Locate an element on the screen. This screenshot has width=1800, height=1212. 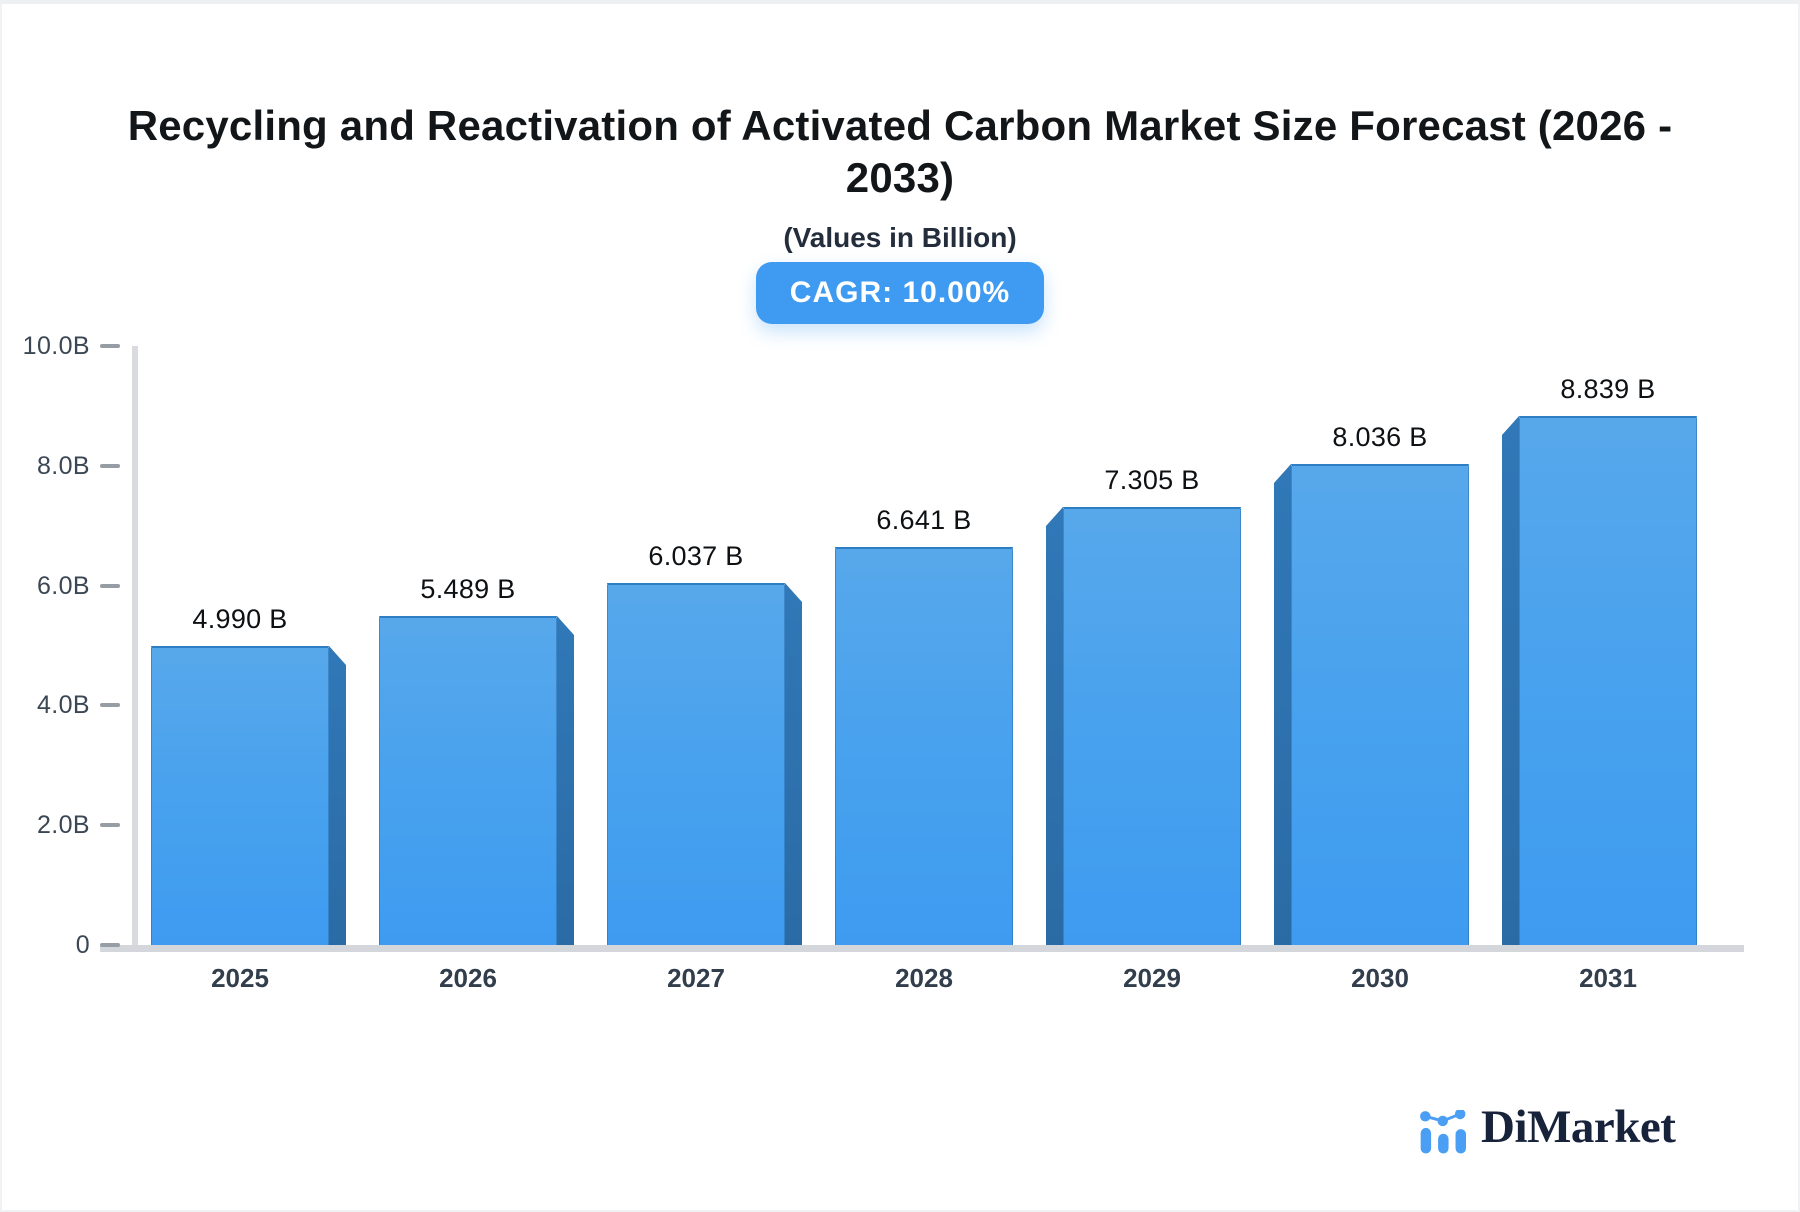
x-axis-label: 2026 is located at coordinates (468, 978).